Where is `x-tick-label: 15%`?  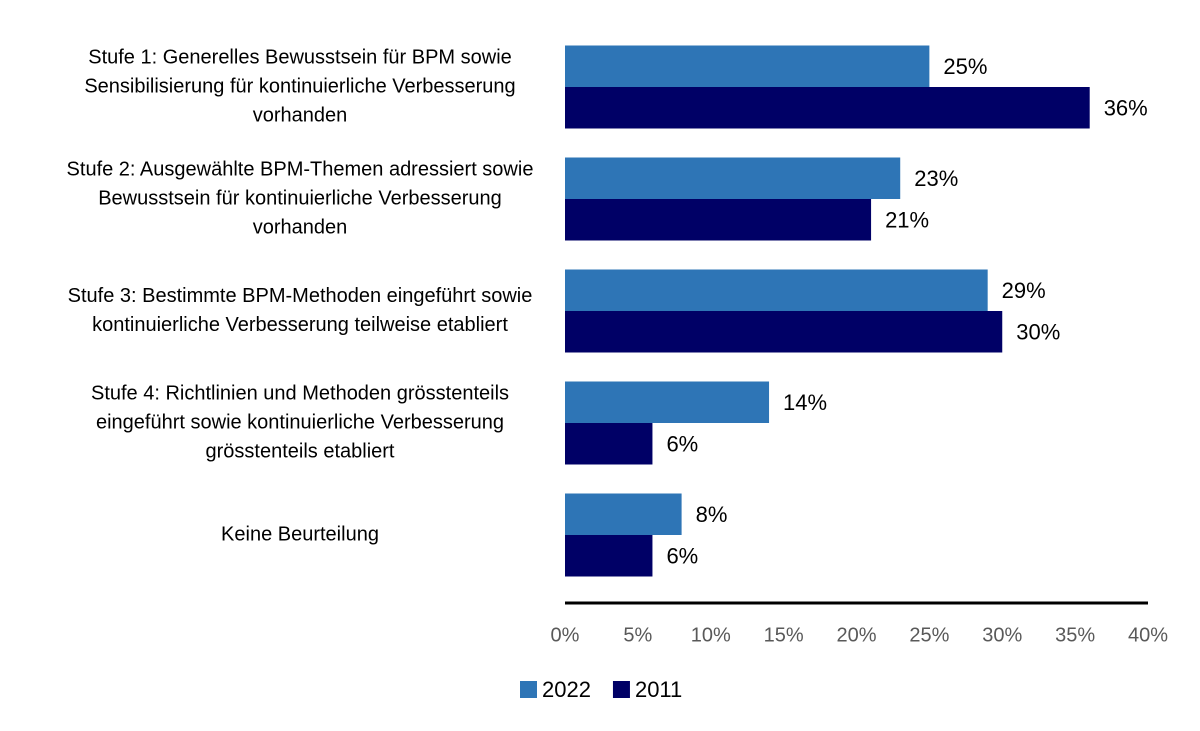
x-tick-label: 15% is located at coordinates (784, 635).